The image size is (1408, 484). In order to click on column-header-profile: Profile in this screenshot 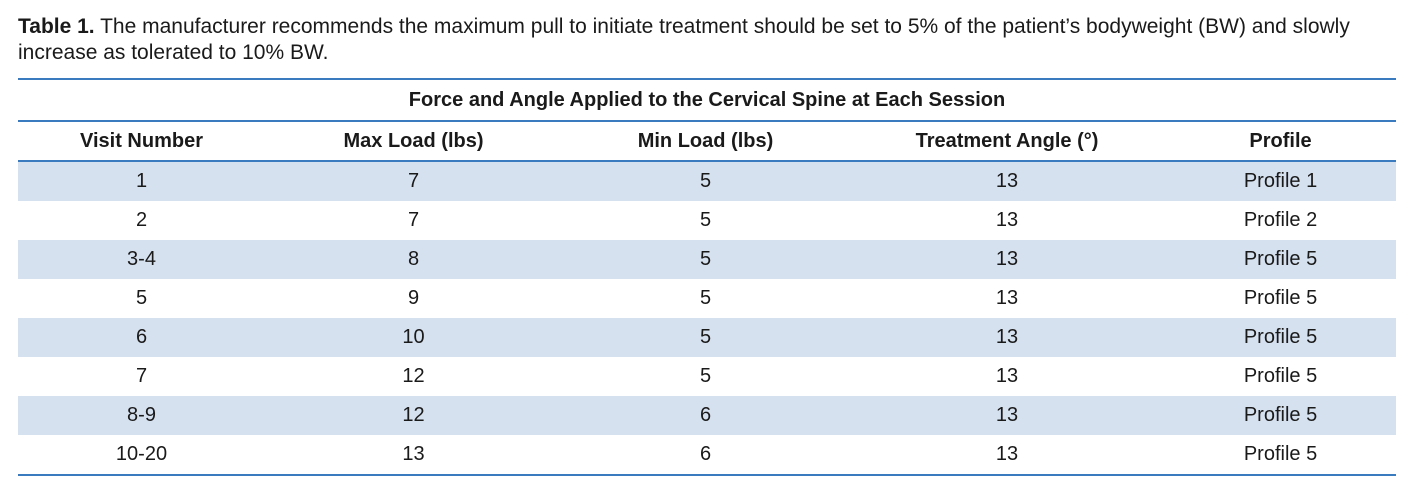, I will do `click(1281, 141)`.